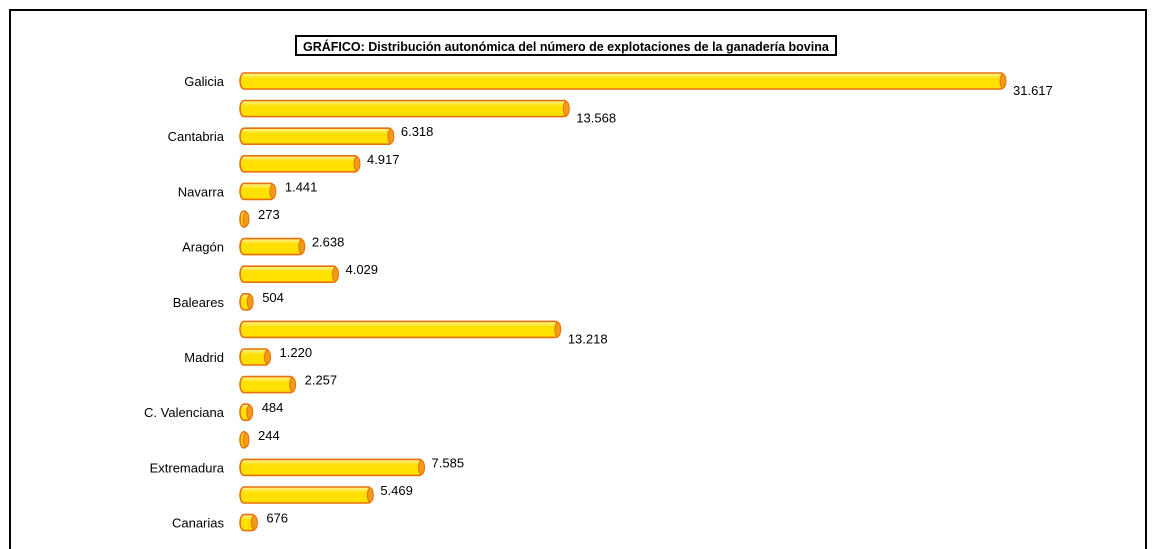  Describe the element at coordinates (184, 412) in the screenshot. I see `category-label: C. Valenciana` at that location.